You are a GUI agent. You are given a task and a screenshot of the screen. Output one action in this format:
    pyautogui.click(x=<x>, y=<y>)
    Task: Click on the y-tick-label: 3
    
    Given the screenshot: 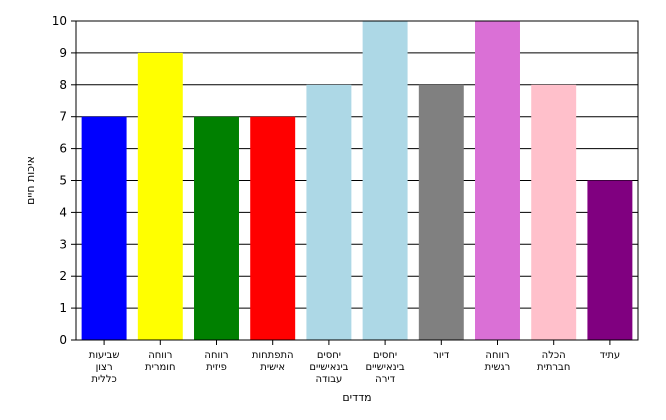 What is the action you would take?
    pyautogui.click(x=63, y=244)
    